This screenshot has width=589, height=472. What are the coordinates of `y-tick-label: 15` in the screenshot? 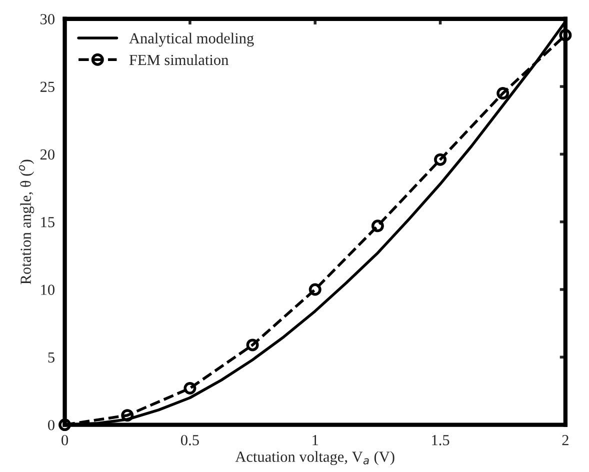 It's located at (47, 222).